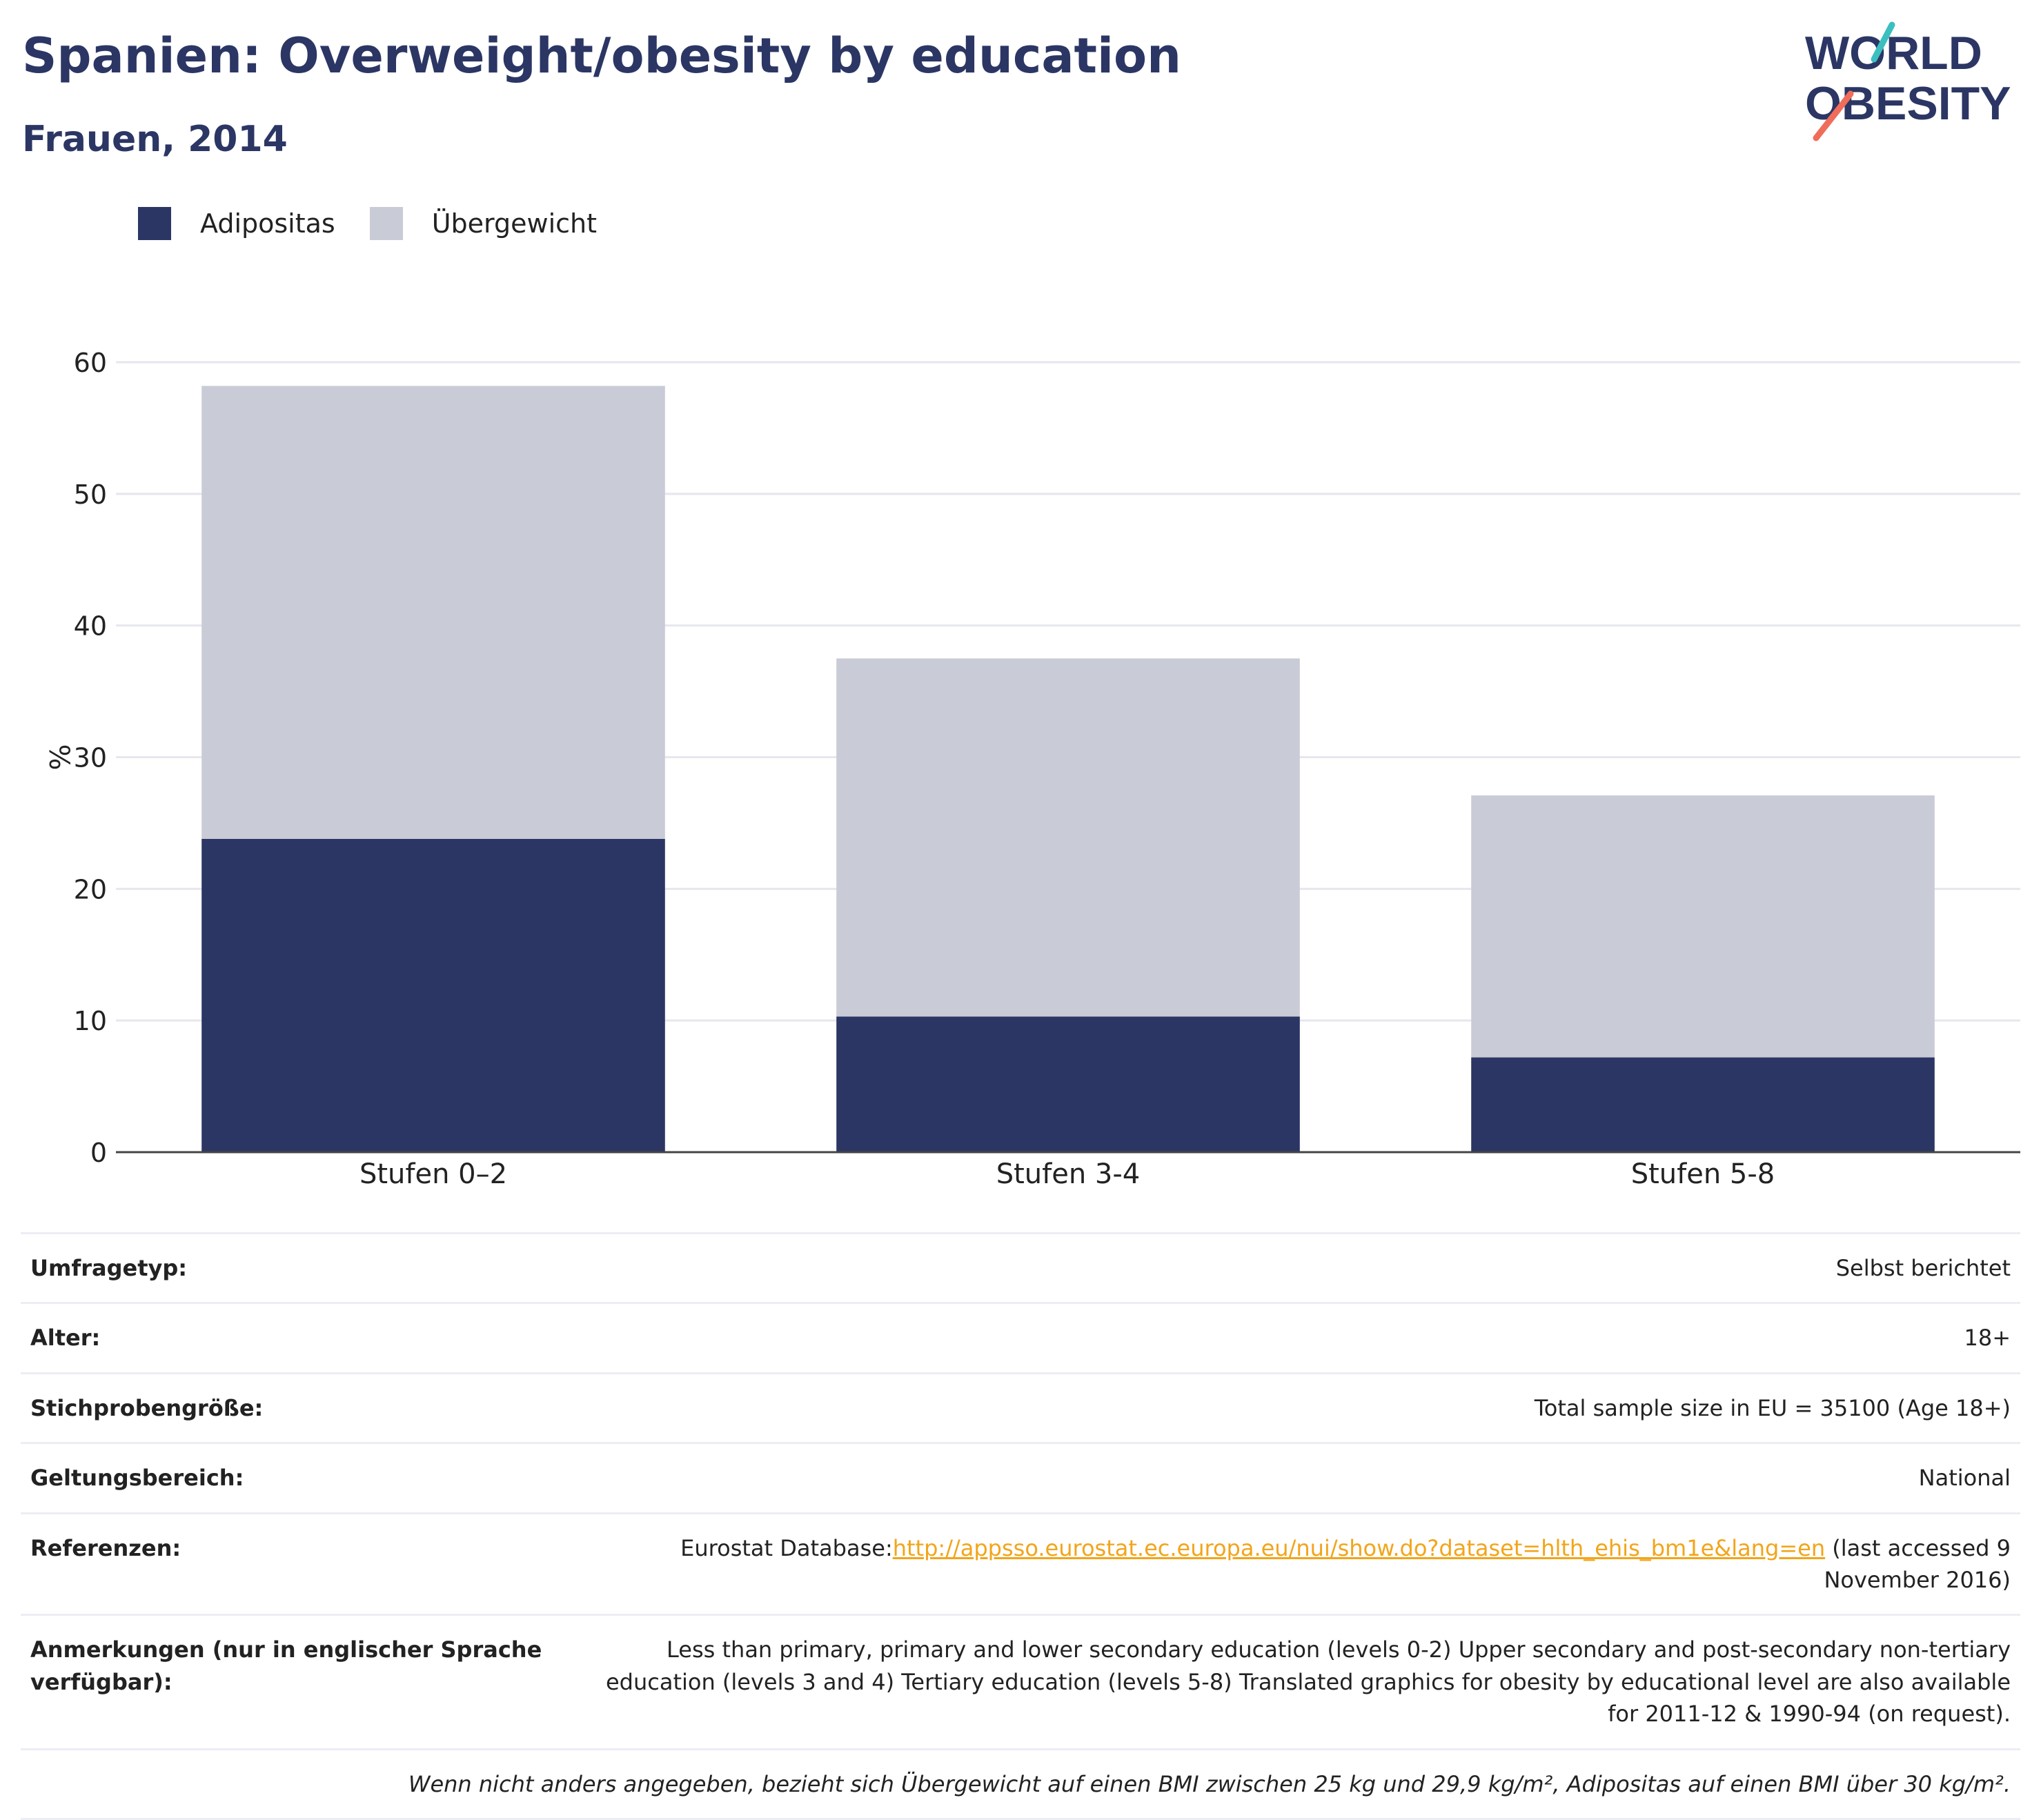 This screenshot has height=1820, width=2041. Describe the element at coordinates (90, 626) in the screenshot. I see `y-tick-label: 40` at that location.